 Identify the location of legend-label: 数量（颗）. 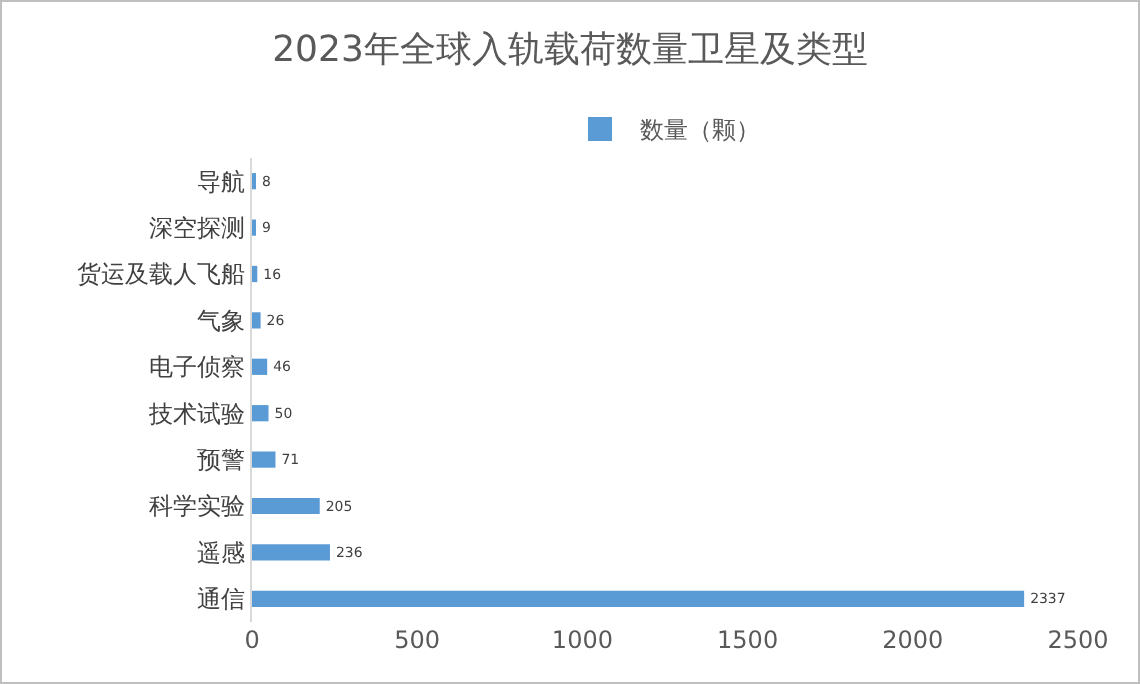
(700, 130).